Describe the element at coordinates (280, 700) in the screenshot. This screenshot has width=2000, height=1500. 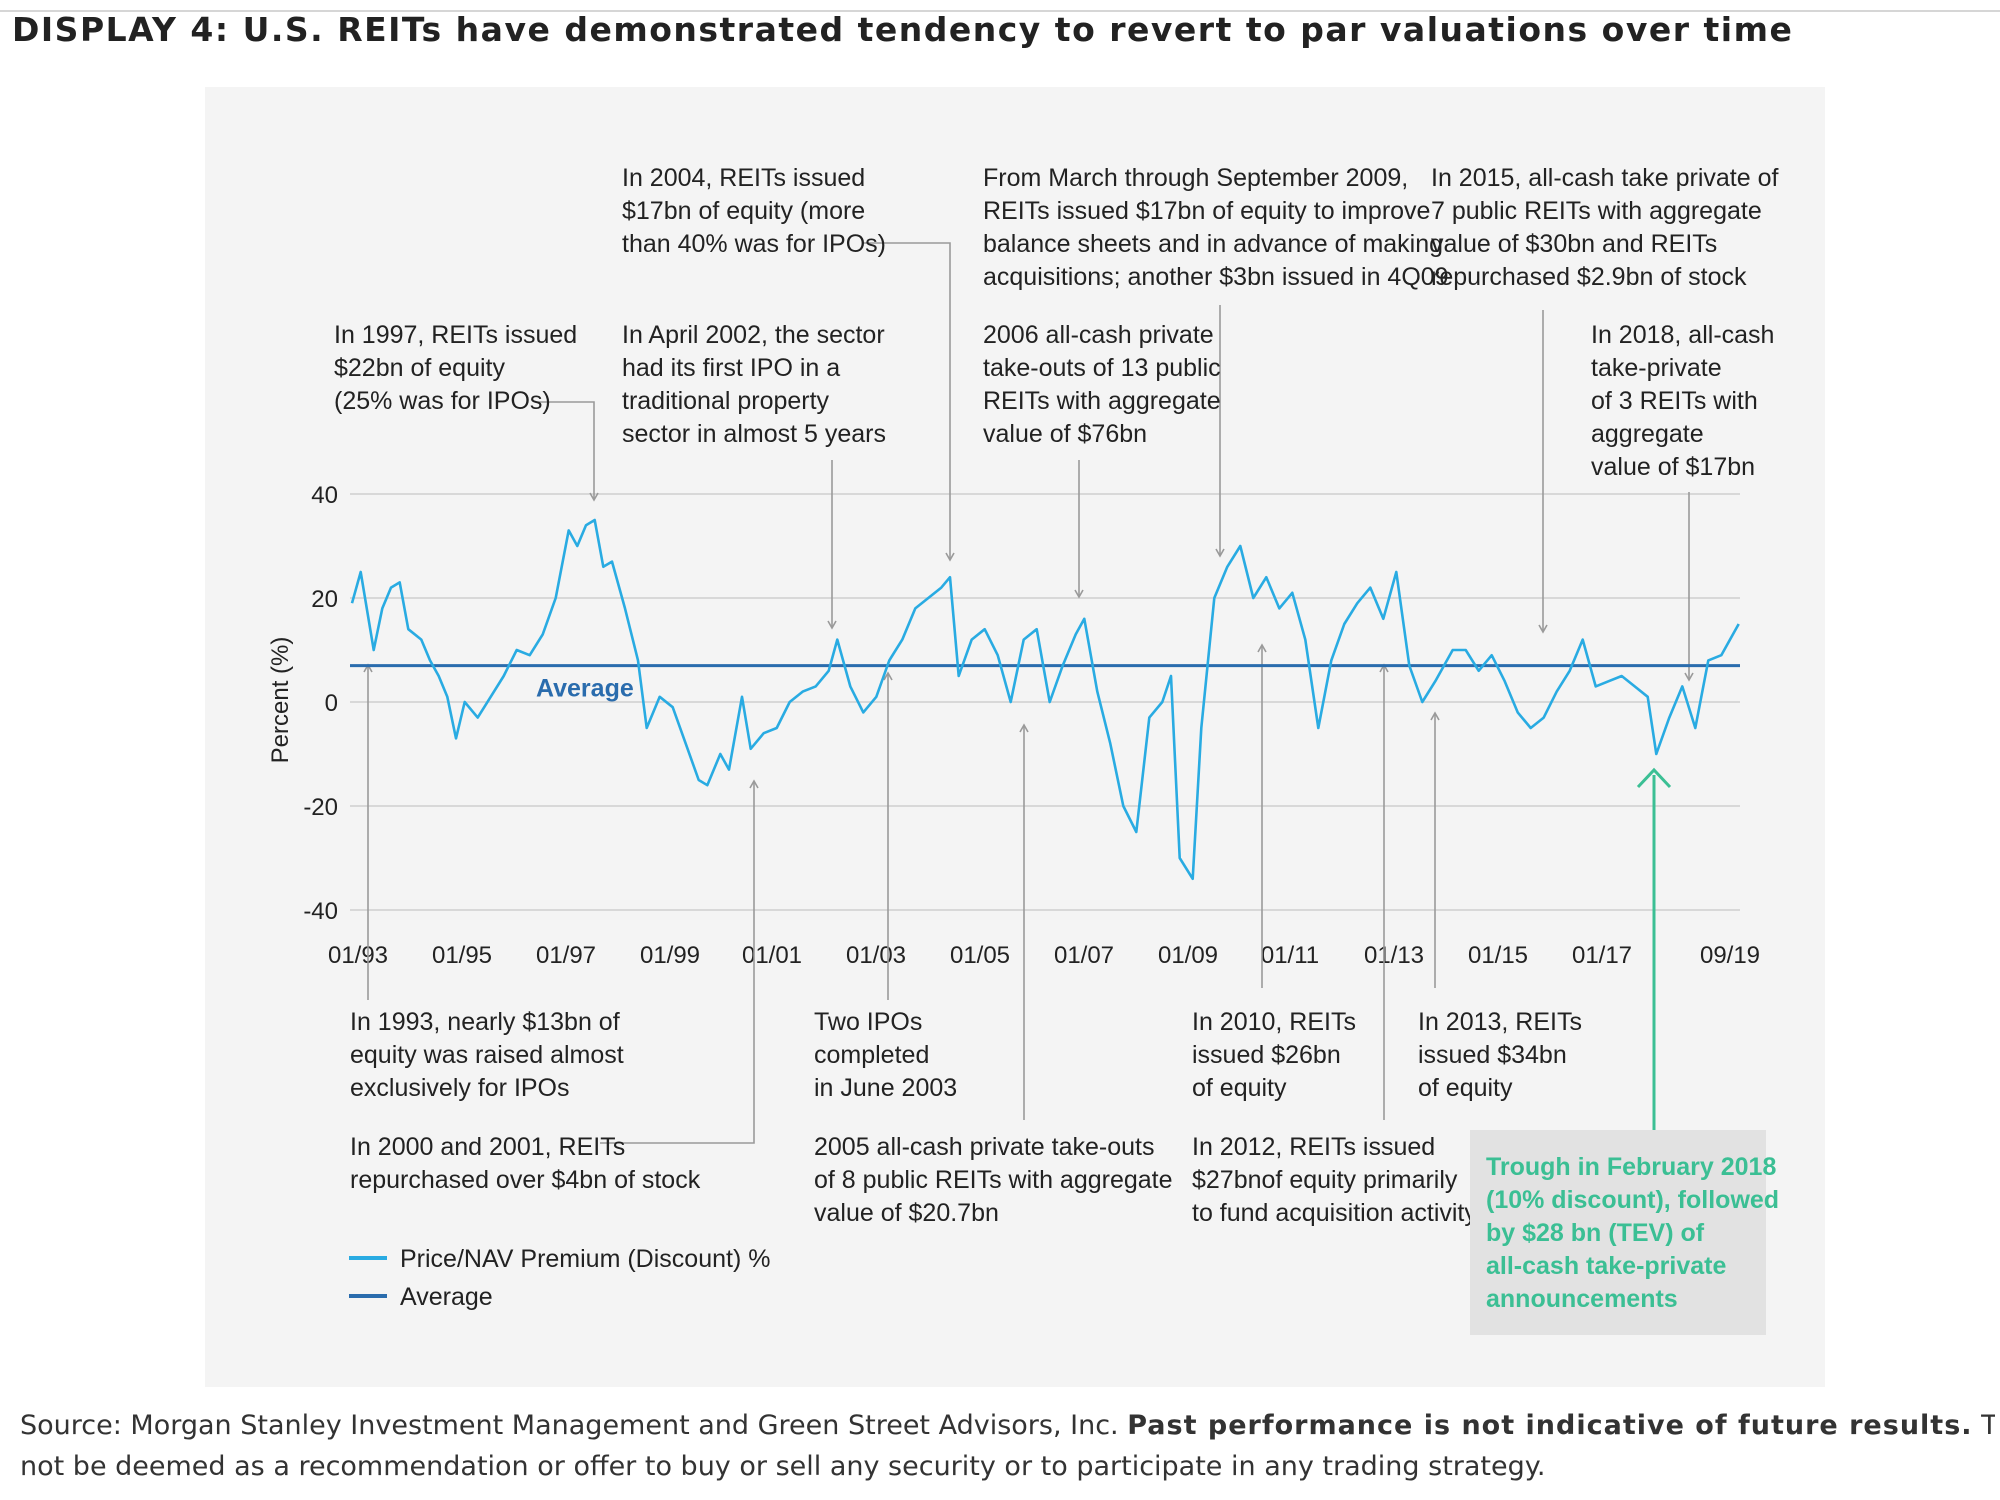
I see `y-axis-label: Percent (%)` at that location.